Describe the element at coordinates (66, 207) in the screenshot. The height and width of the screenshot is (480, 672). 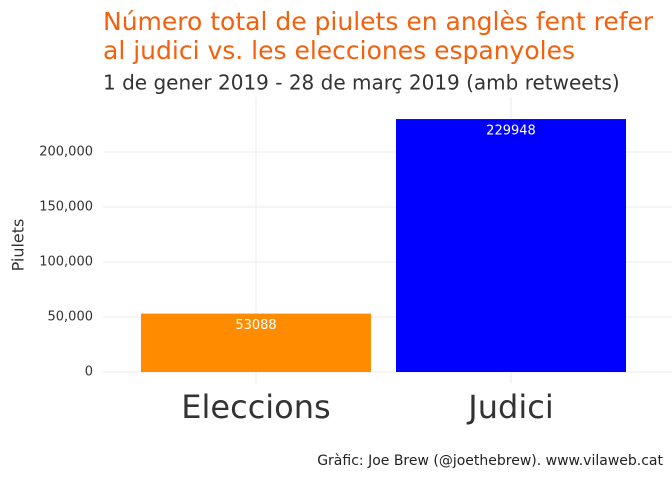
I see `y-tick-label: 150,000` at that location.